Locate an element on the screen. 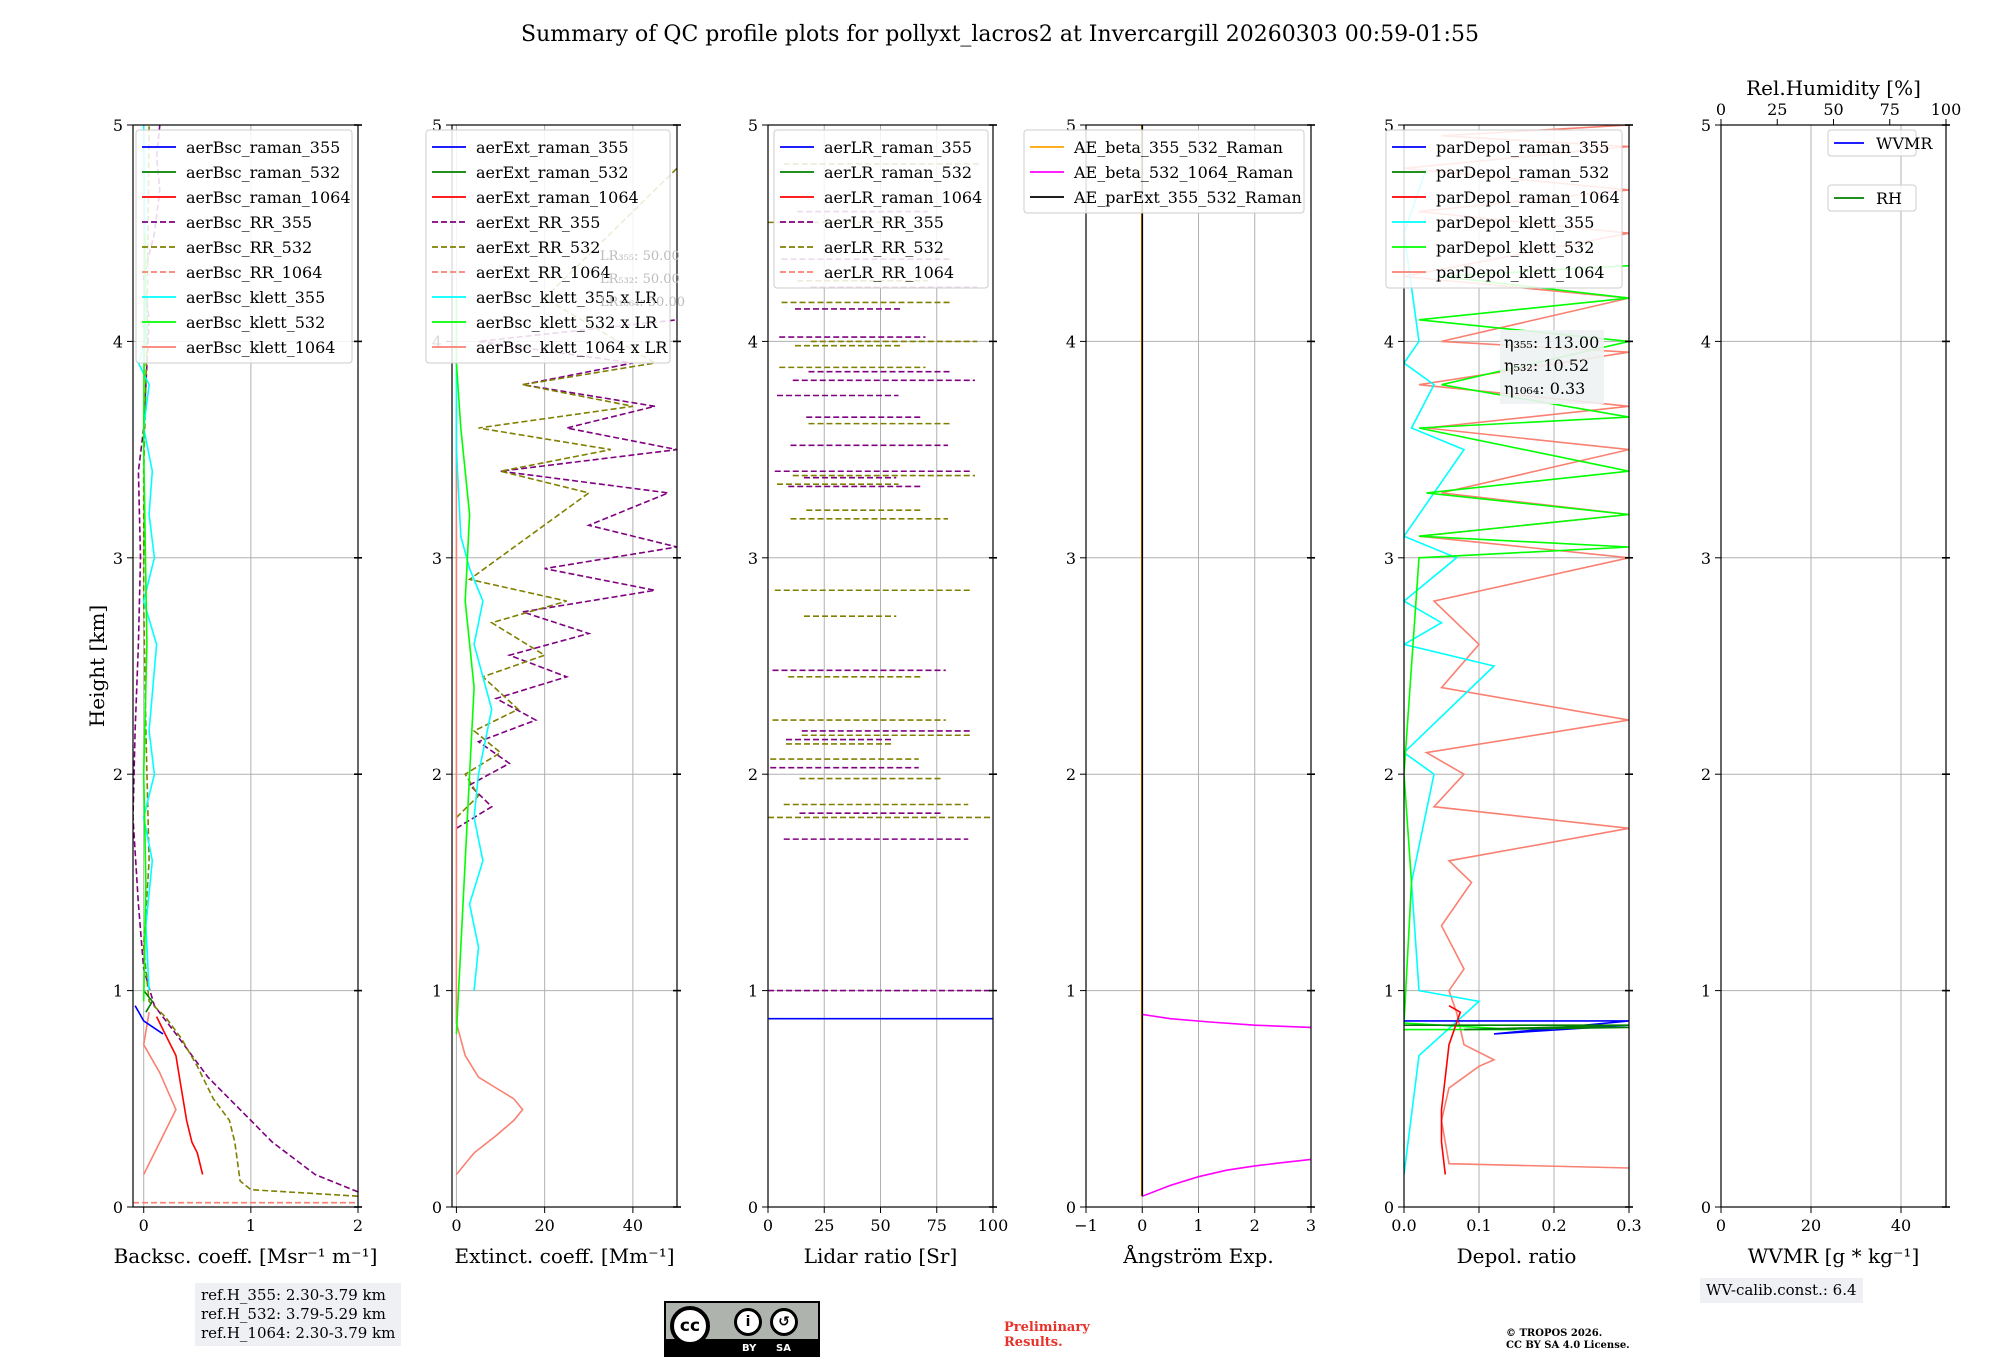 The image size is (2000, 1360). legend-label: aerBsc_klett_355 x LR is located at coordinates (567, 297).